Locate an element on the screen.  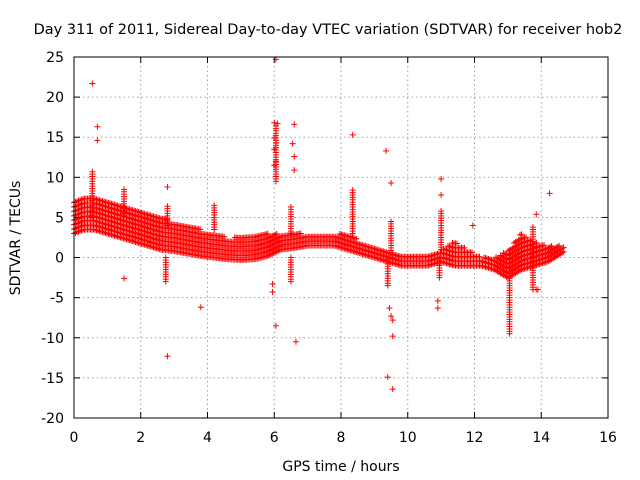
y-tick-label: 15 is located at coordinates (55, 138).